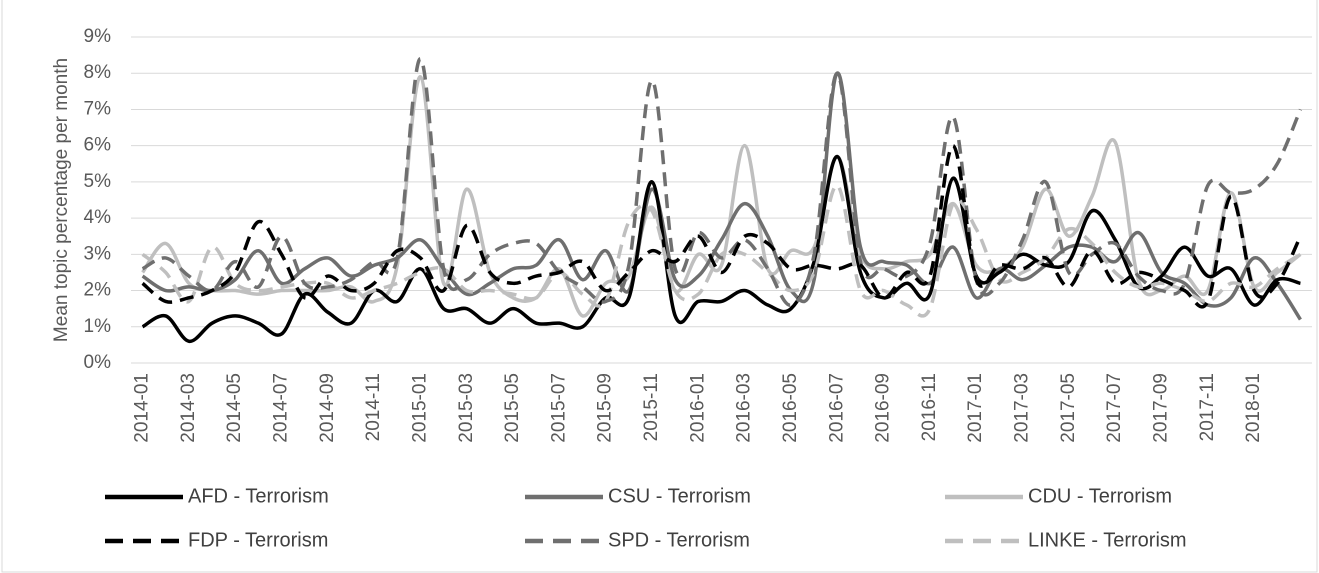 The image size is (1319, 573). Describe the element at coordinates (373, 407) in the screenshot. I see `x-tick-label: 2014-11` at that location.